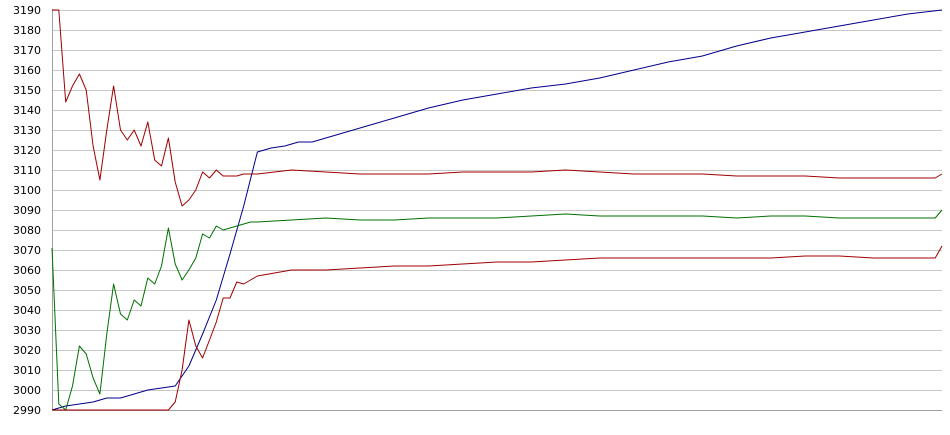  I want to click on y-tick-label: 3070, so click(27, 250).